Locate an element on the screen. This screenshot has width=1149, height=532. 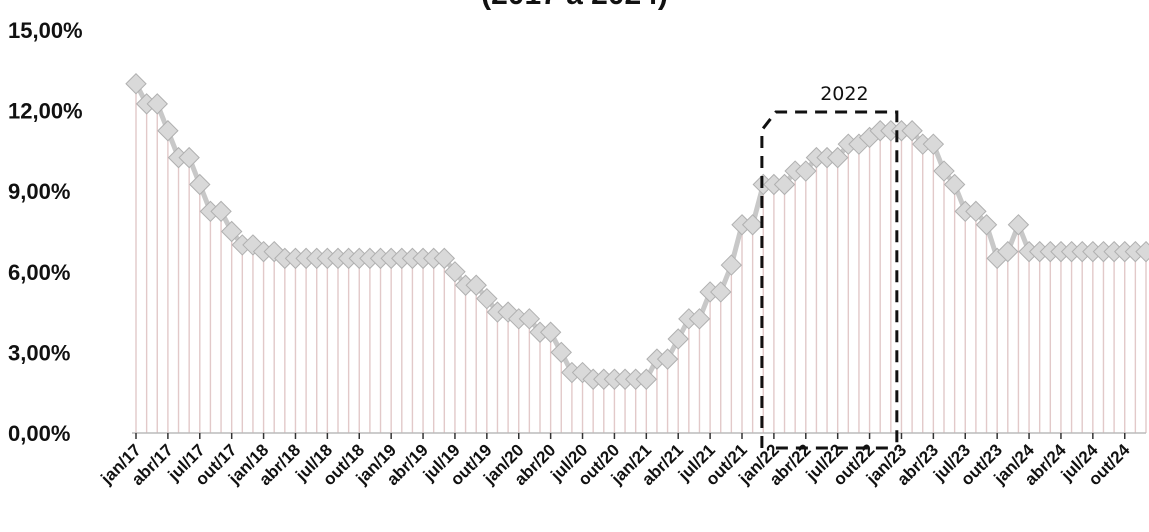
y-tick-label: 6,00% is located at coordinates (39, 272).